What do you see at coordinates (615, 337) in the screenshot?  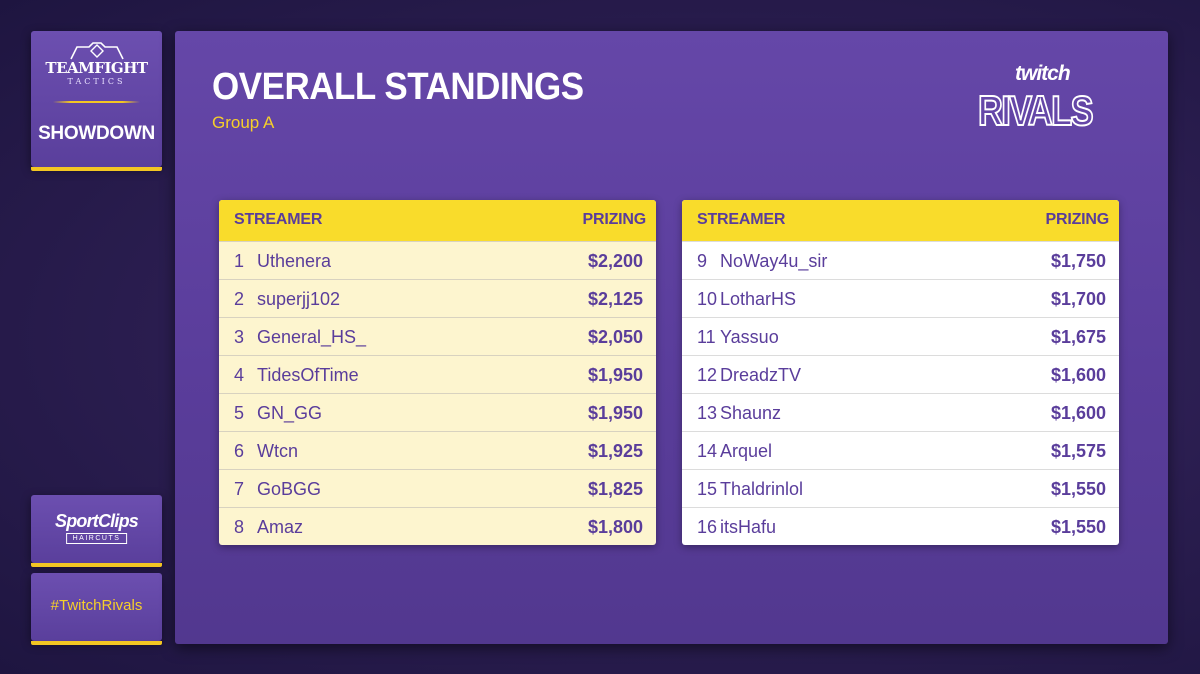 I see `row-prize: $2,050` at bounding box center [615, 337].